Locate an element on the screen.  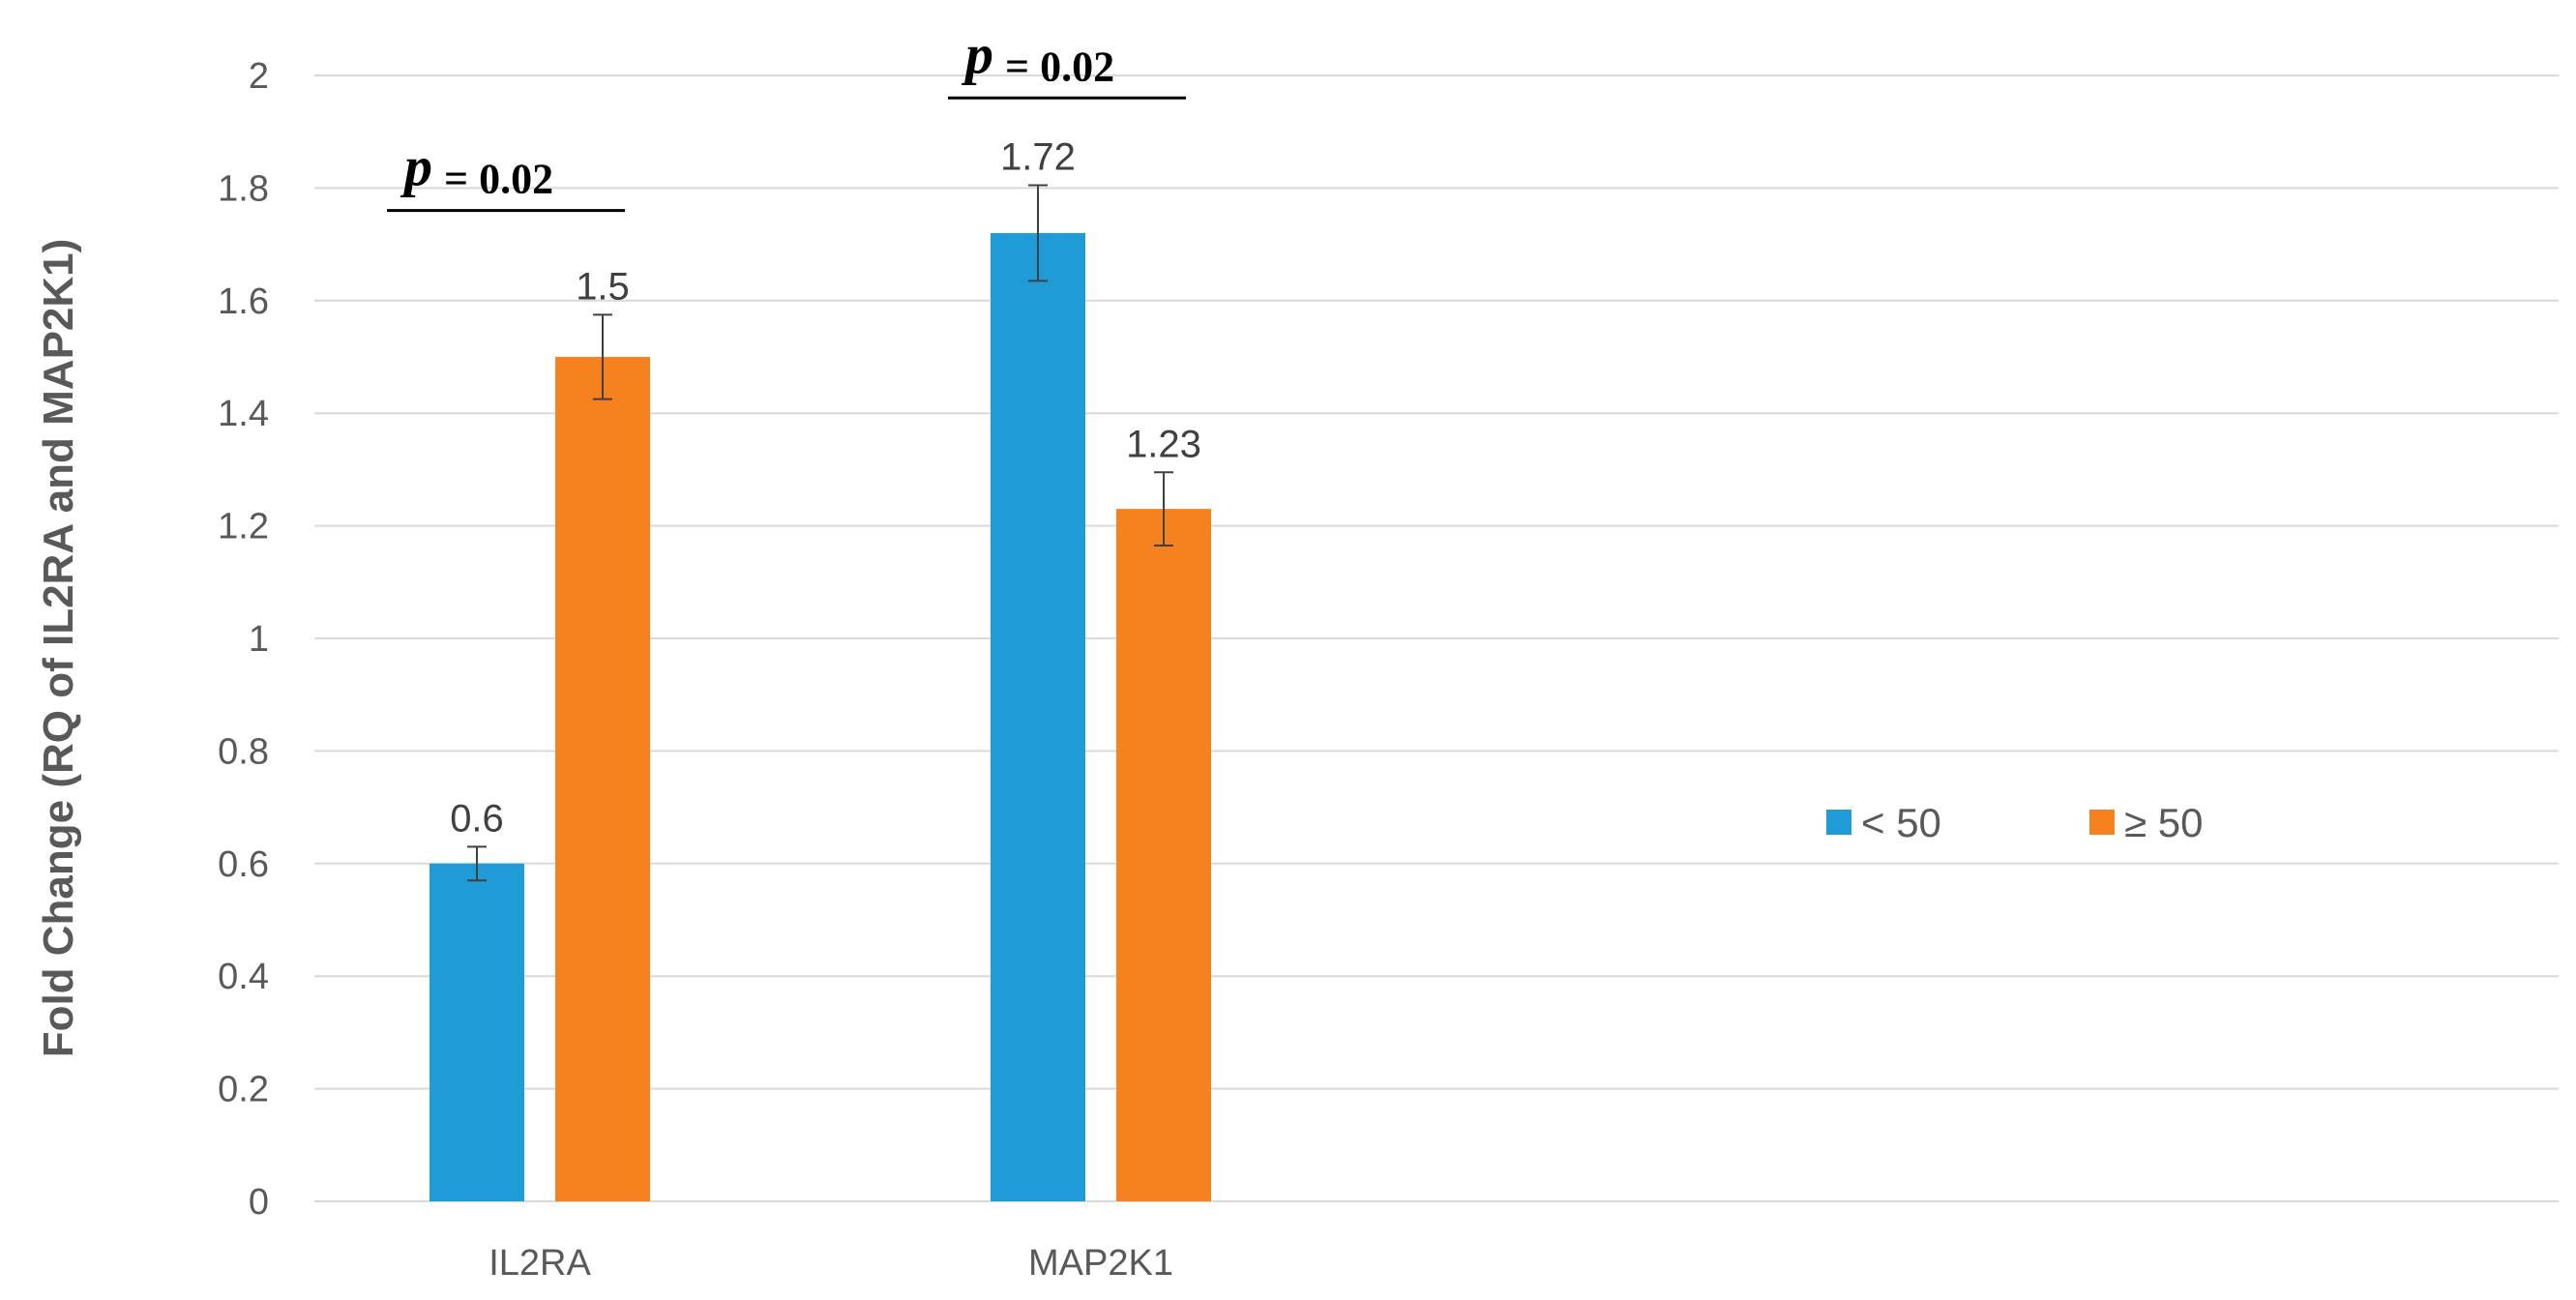
y-tick-label: 0.4 is located at coordinates (244, 977).